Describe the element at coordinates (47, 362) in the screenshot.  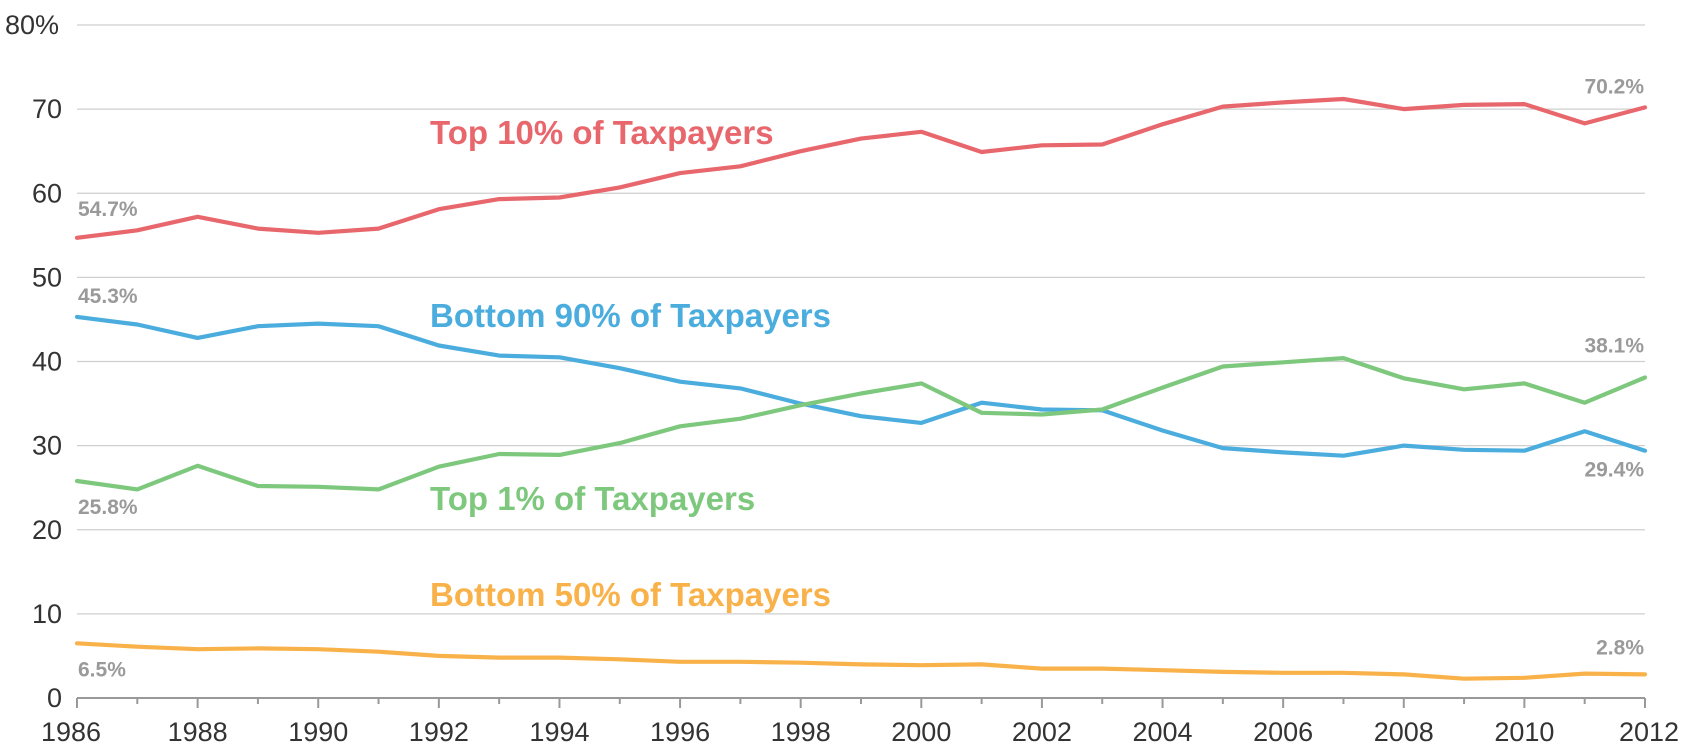
I see `y-tick-label: 40` at that location.